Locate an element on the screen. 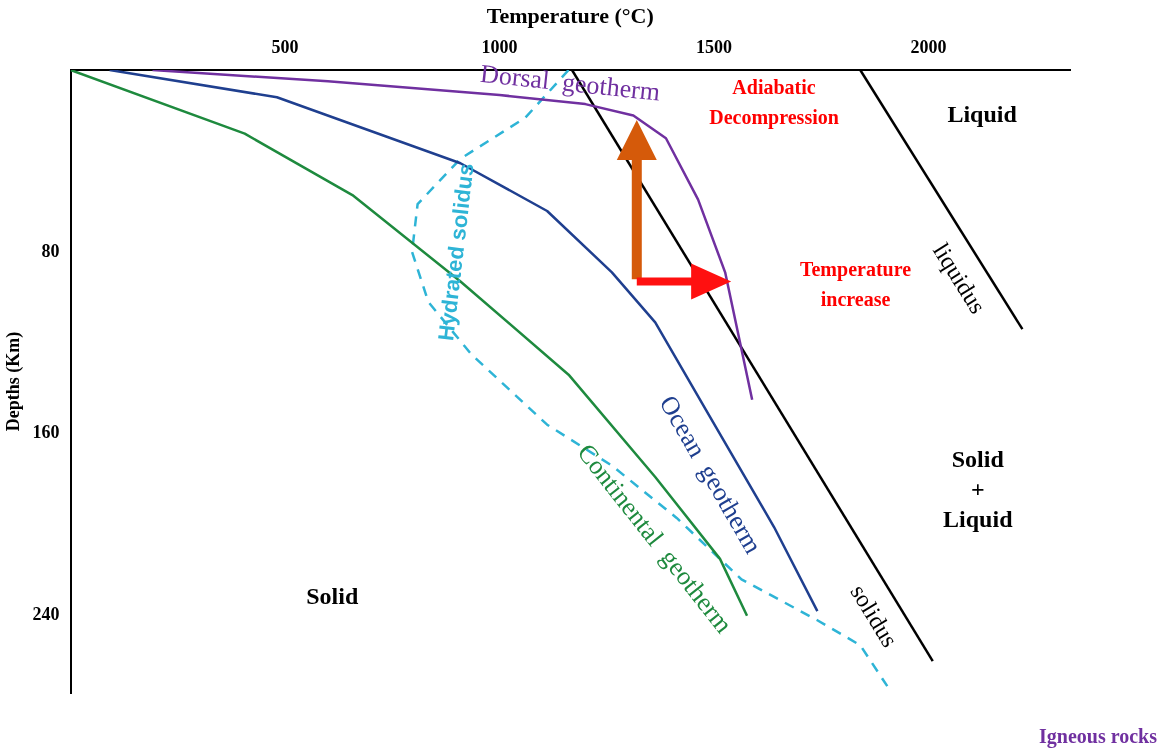 The width and height of the screenshot is (1165, 748). annotation: Solid + Liquid is located at coordinates (978, 488).